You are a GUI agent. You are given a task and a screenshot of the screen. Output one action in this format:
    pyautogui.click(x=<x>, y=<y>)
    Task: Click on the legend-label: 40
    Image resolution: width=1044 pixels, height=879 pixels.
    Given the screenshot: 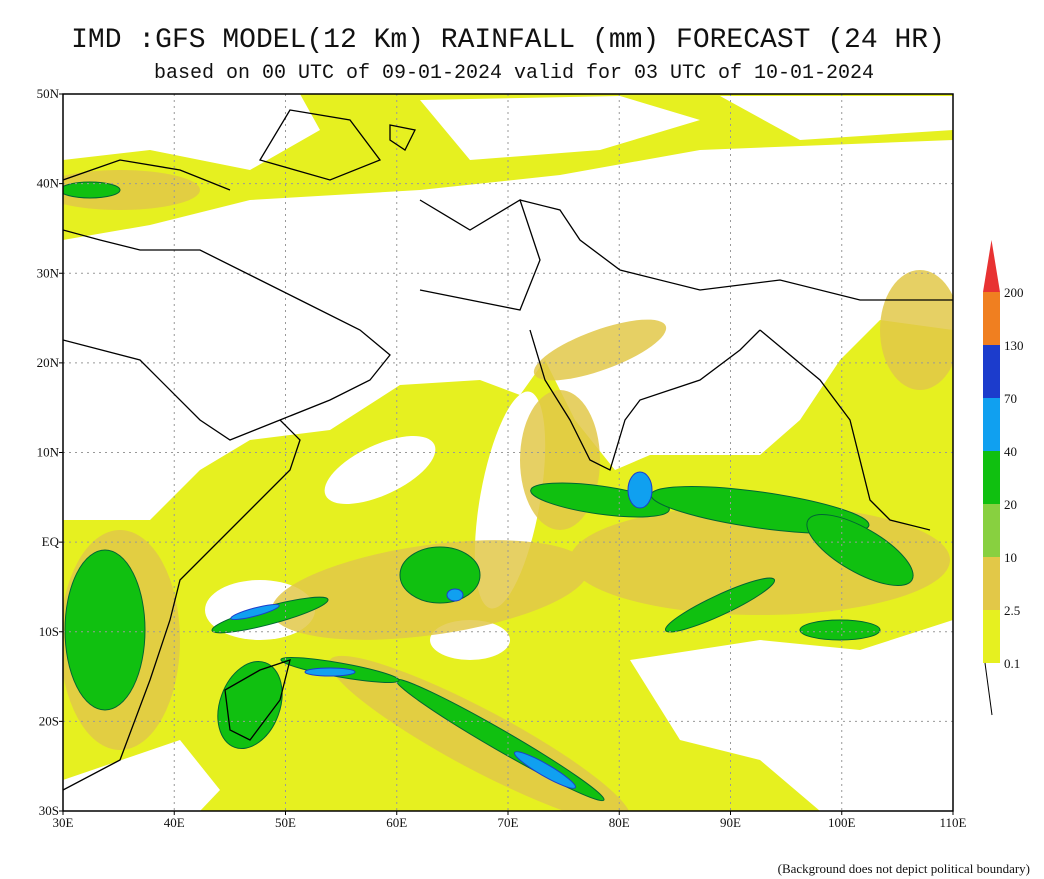 What is the action you would take?
    pyautogui.click(x=1010, y=451)
    